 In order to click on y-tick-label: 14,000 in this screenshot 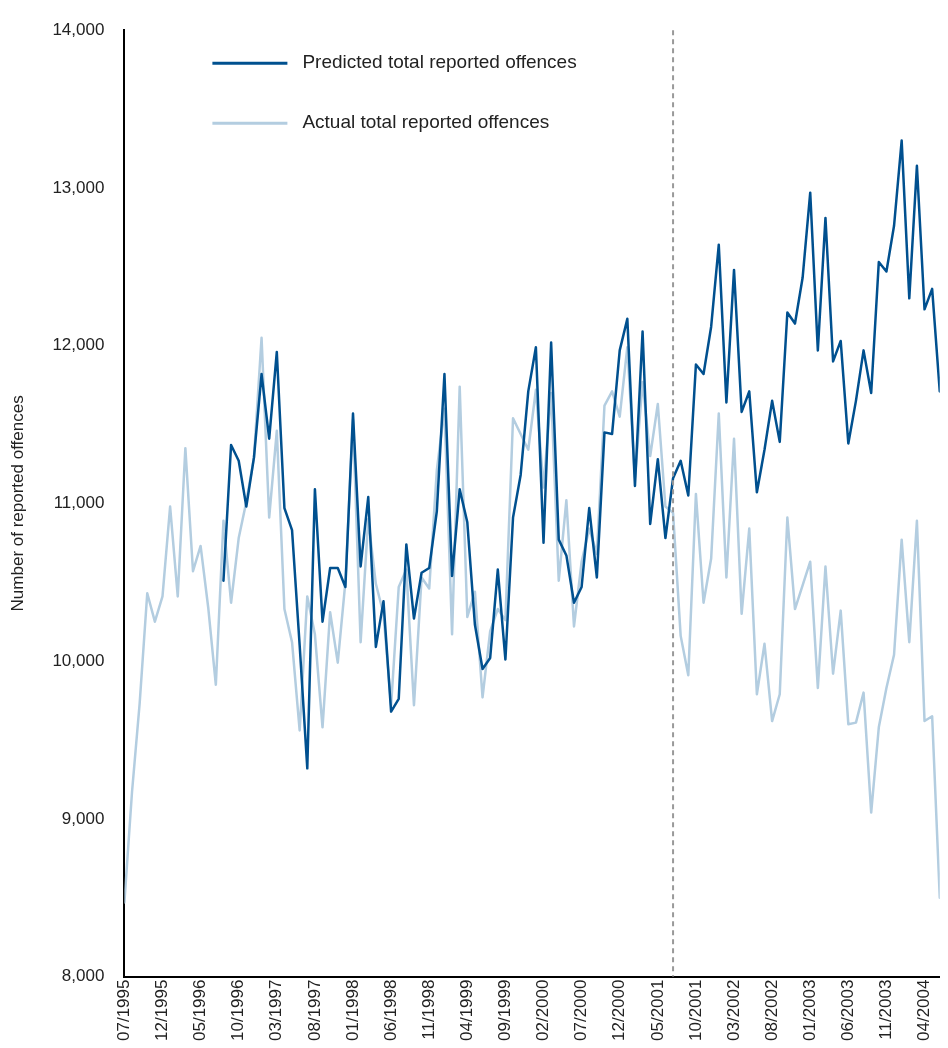, I will do `click(78, 29)`.